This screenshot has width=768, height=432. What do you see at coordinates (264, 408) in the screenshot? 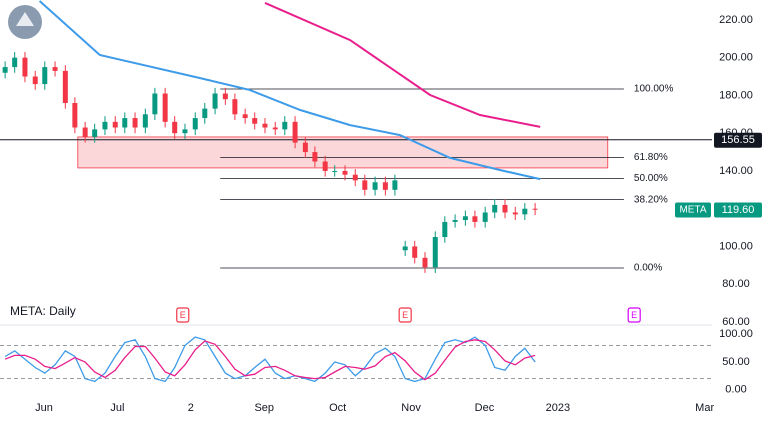
I see `x-tick-label: Sep` at bounding box center [264, 408].